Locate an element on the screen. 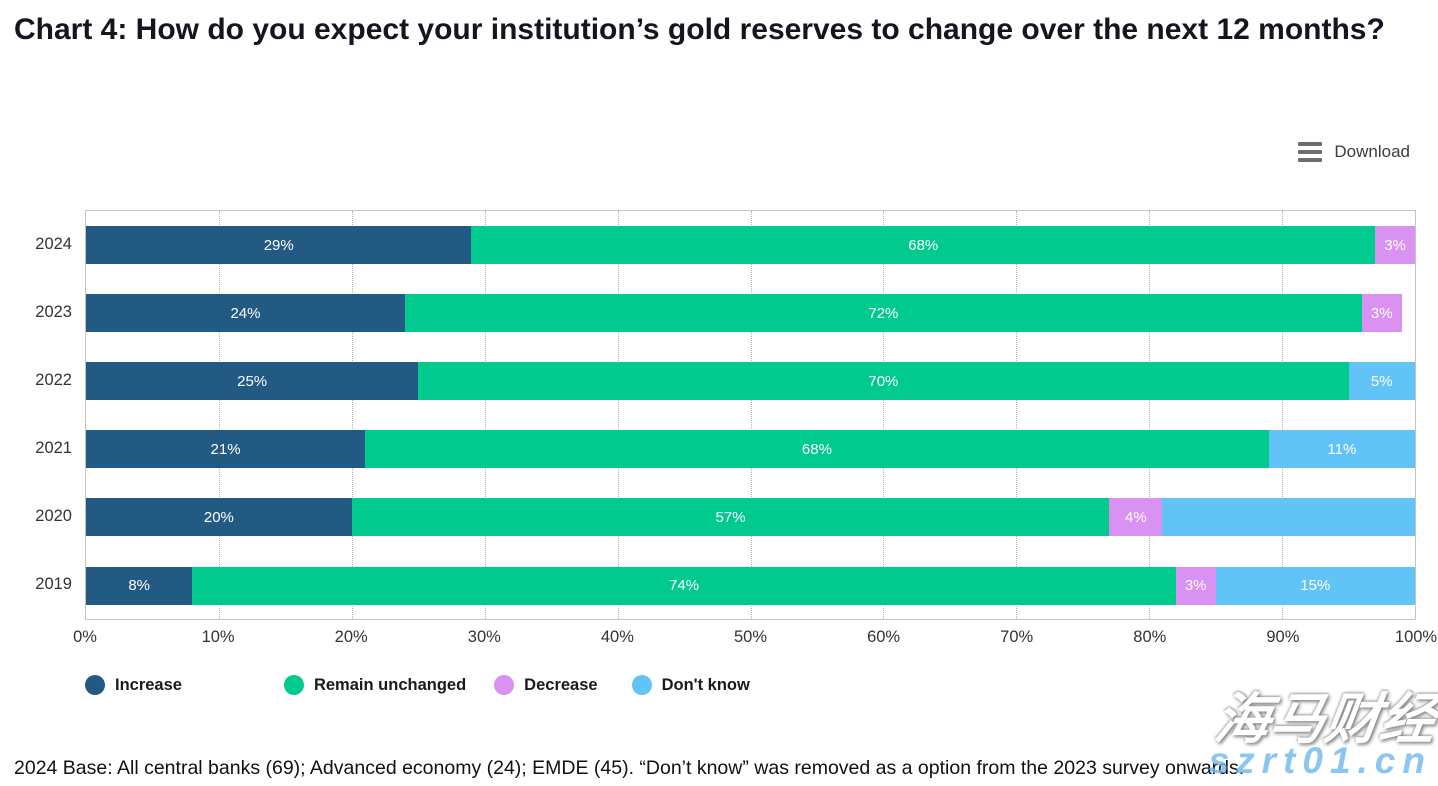 This screenshot has height=786, width=1438. bar-segment-increase-2019: 8% is located at coordinates (139, 585).